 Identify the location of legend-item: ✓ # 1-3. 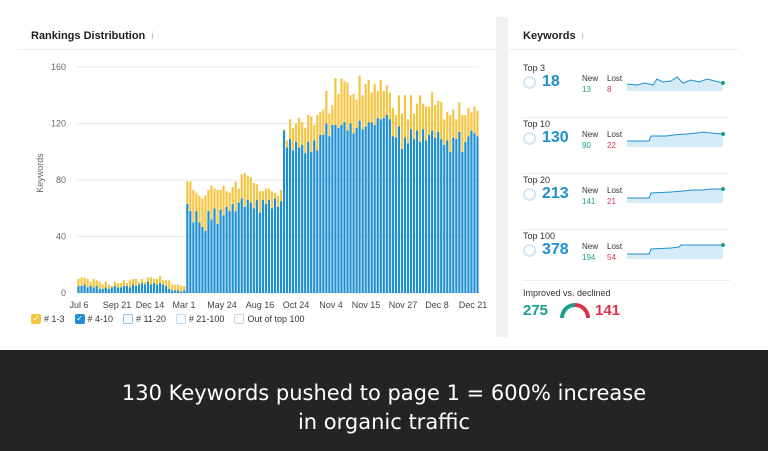
(48, 319).